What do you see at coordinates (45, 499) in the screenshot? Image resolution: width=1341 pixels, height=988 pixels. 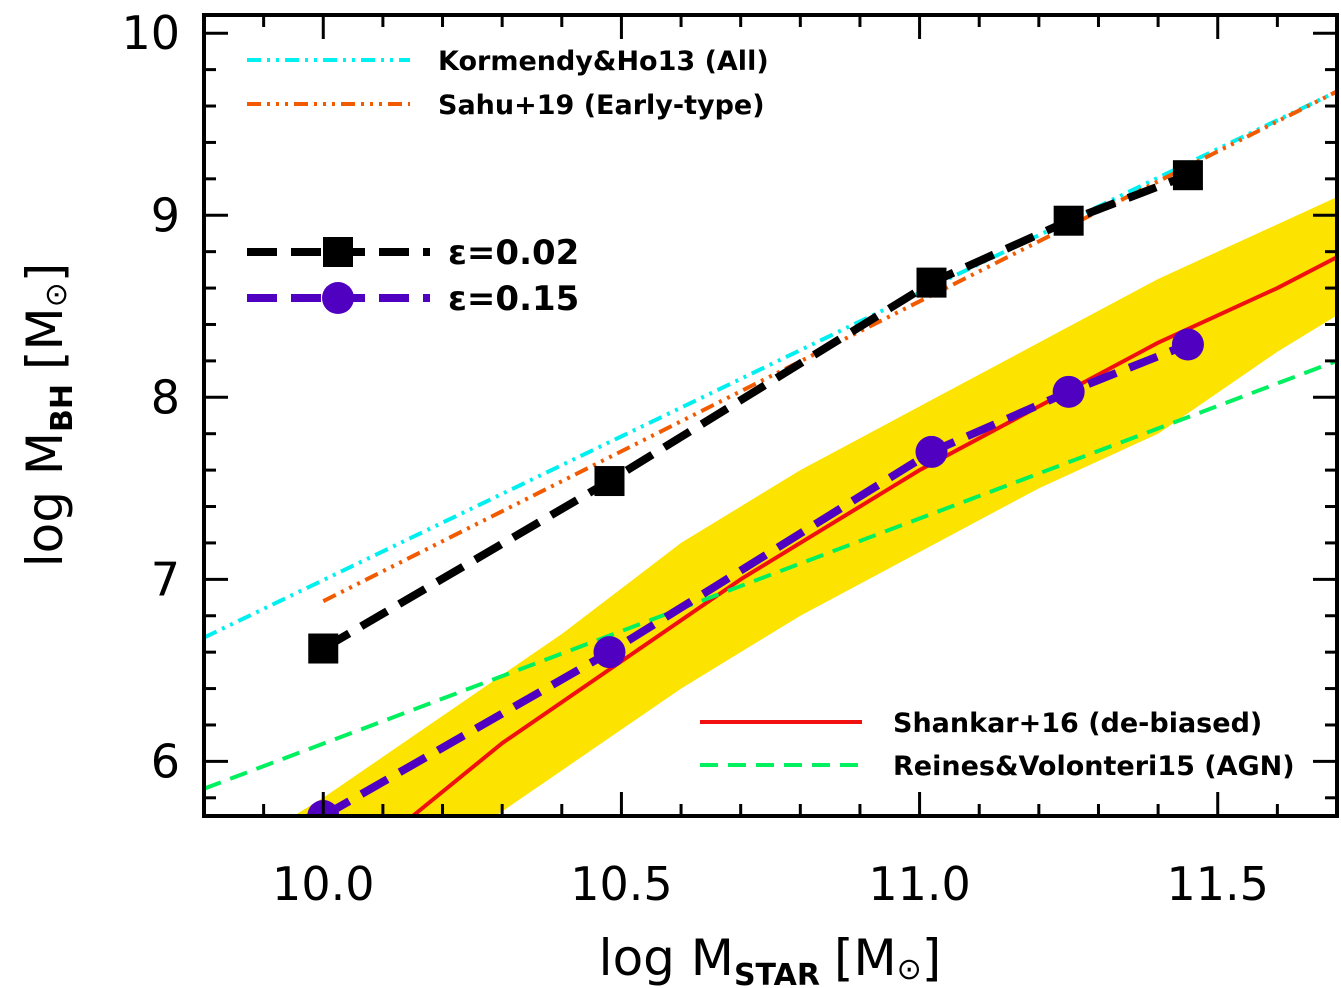 I see `y-axis-title-prefix: log M` at bounding box center [45, 499].